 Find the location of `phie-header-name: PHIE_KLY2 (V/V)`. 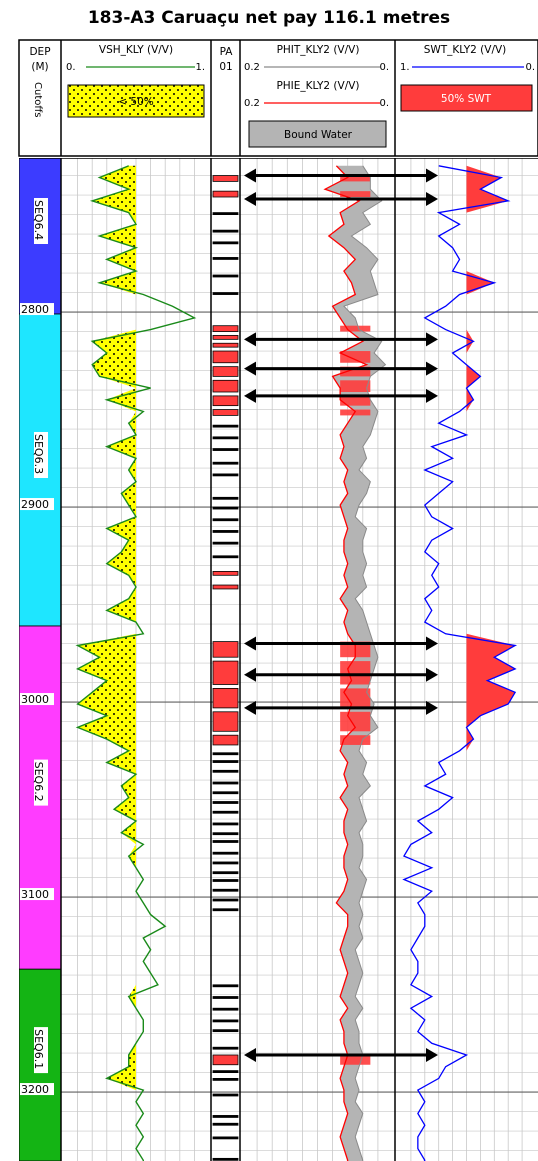

phie-header-name: PHIE_KLY2 (V/V) is located at coordinates (317, 86).